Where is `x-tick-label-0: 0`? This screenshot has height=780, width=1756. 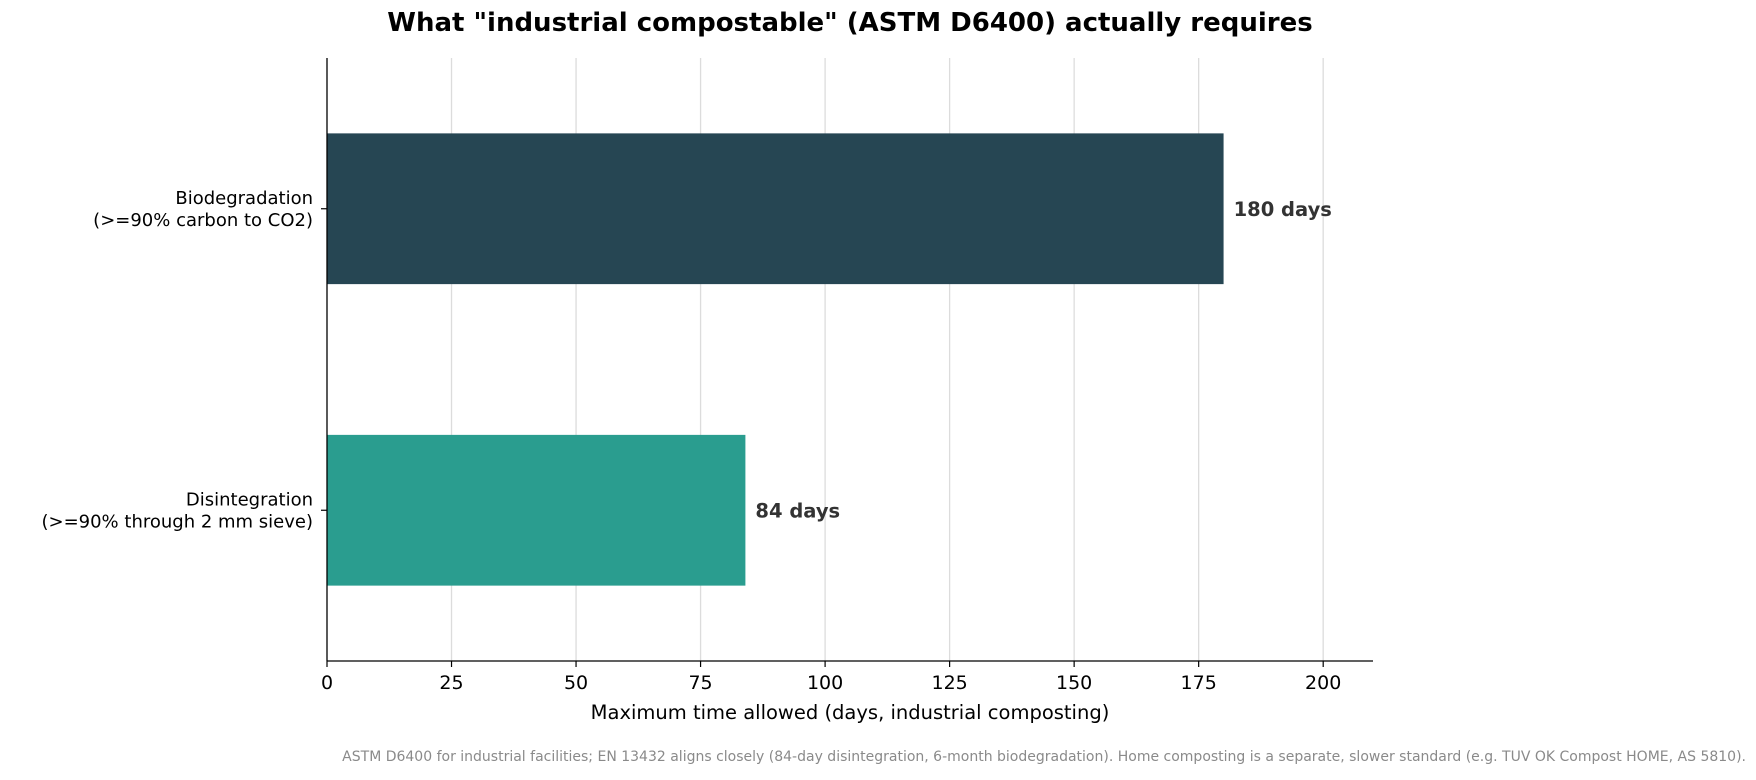
x-tick-label-0: 0 is located at coordinates (327, 683).